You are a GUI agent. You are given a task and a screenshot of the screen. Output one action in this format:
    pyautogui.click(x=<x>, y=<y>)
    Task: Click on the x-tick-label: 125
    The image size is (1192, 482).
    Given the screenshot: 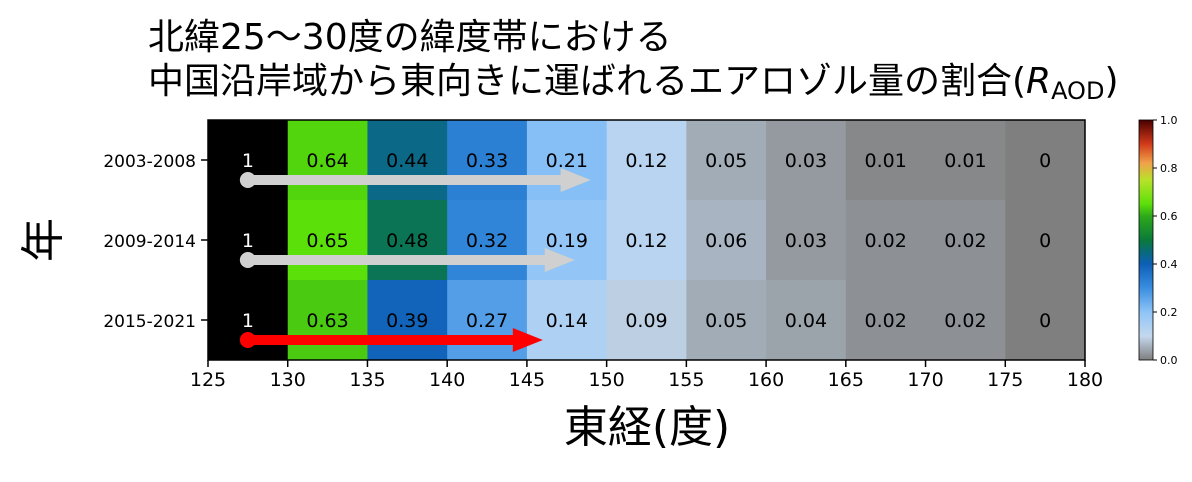 What is the action you would take?
    pyautogui.click(x=208, y=380)
    